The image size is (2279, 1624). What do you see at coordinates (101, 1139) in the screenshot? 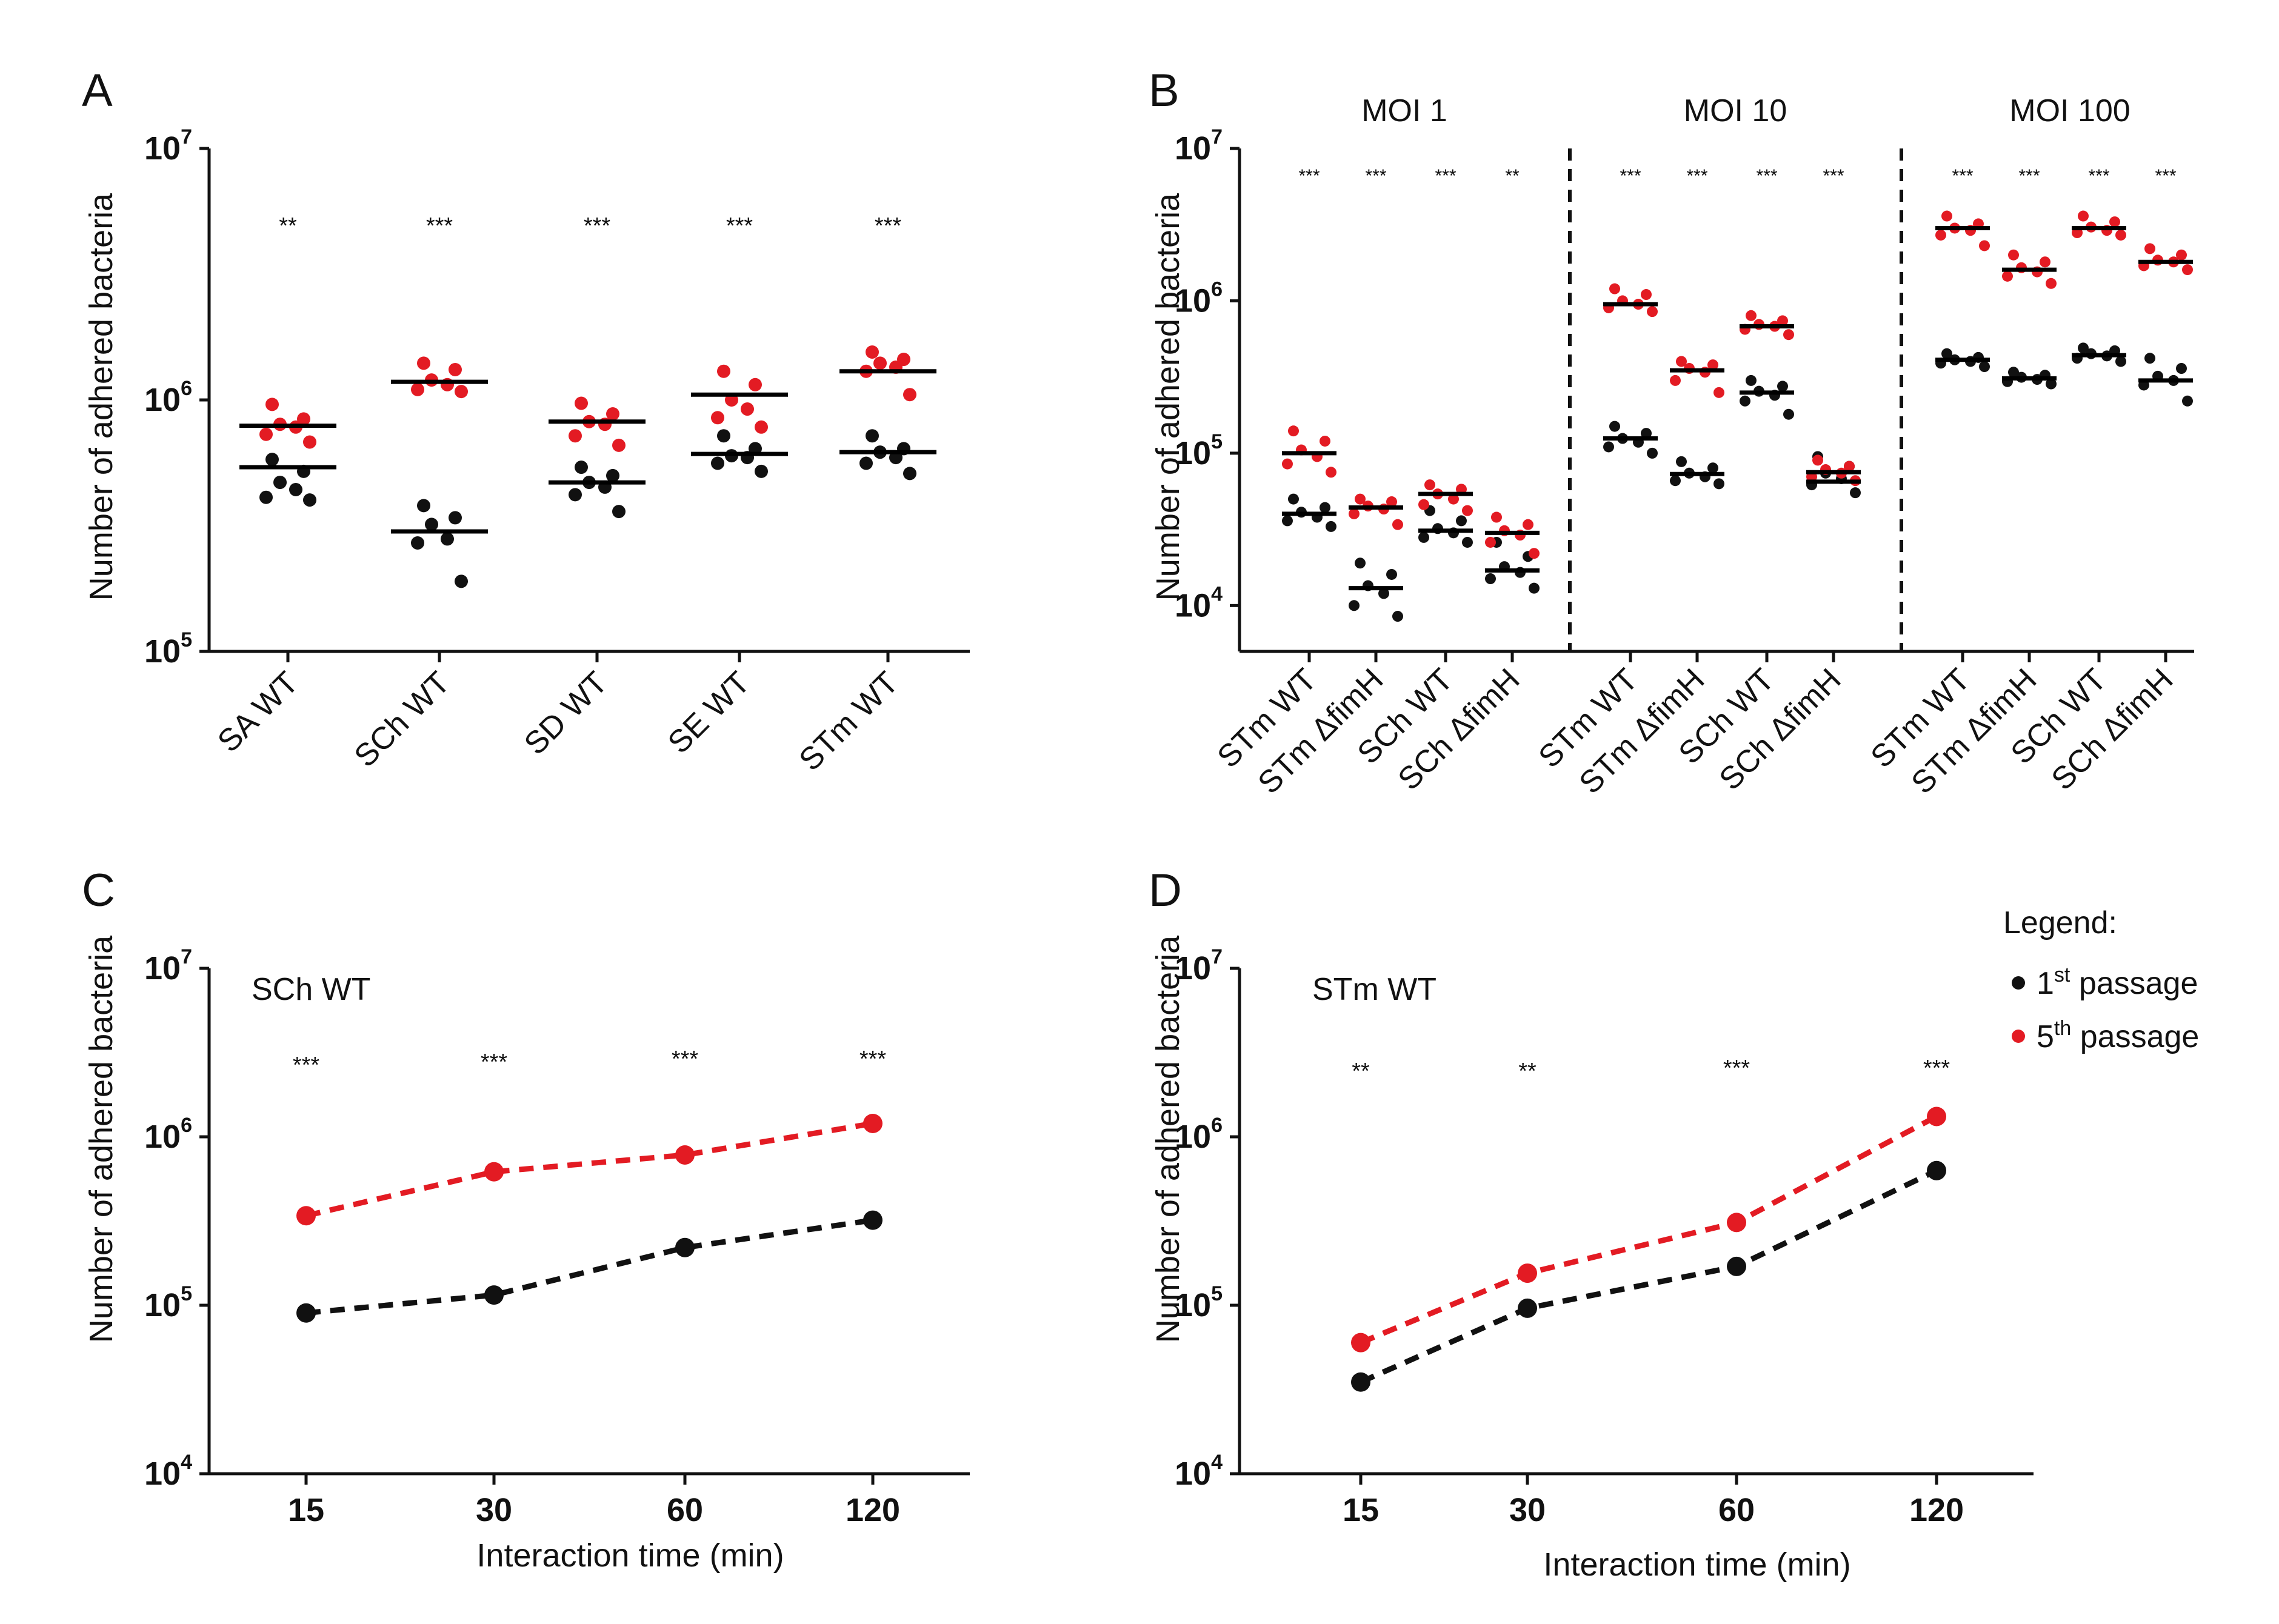
I see `y-axis-title: Number of adhered bacteria` at bounding box center [101, 1139].